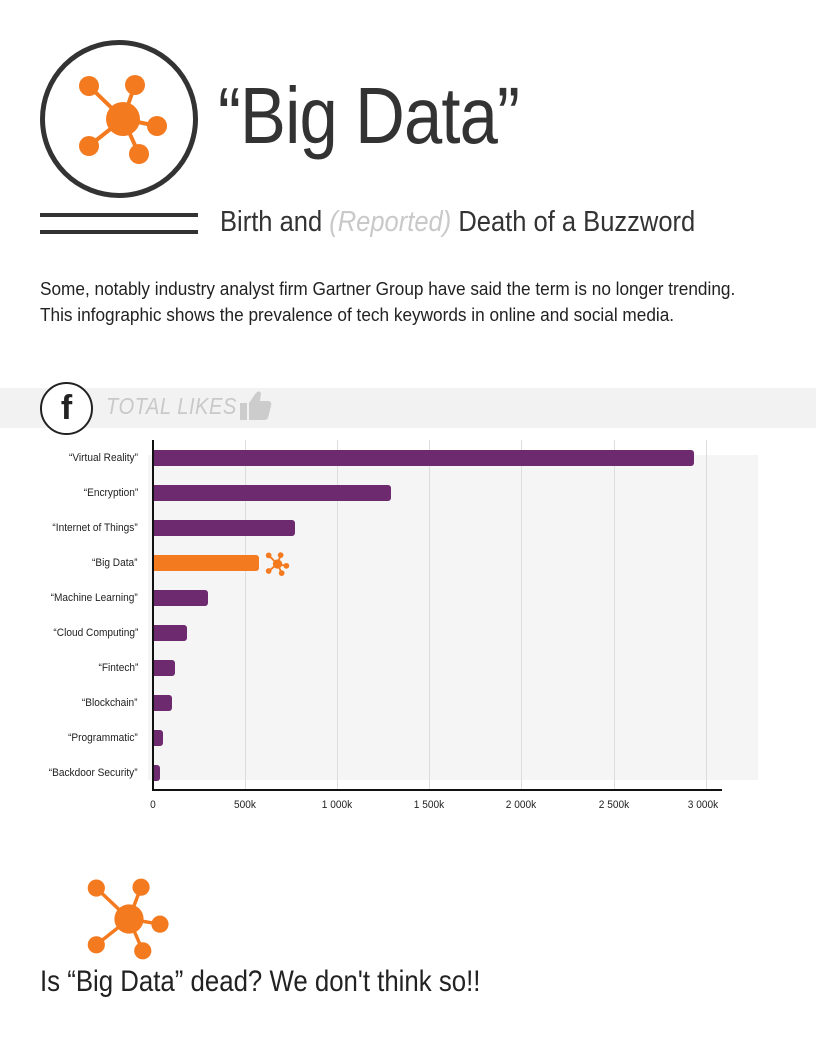 Image resolution: width=816 pixels, height=1056 pixels. I want to click on closing-statement: Is “Big Data” dead? We don't think so!!, so click(260, 981).